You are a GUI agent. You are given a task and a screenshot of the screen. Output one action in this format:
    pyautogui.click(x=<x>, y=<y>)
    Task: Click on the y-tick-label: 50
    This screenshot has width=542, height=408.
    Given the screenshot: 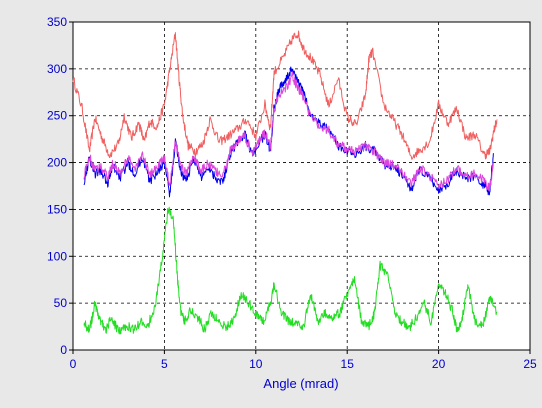 What is the action you would take?
    pyautogui.click(x=61, y=303)
    